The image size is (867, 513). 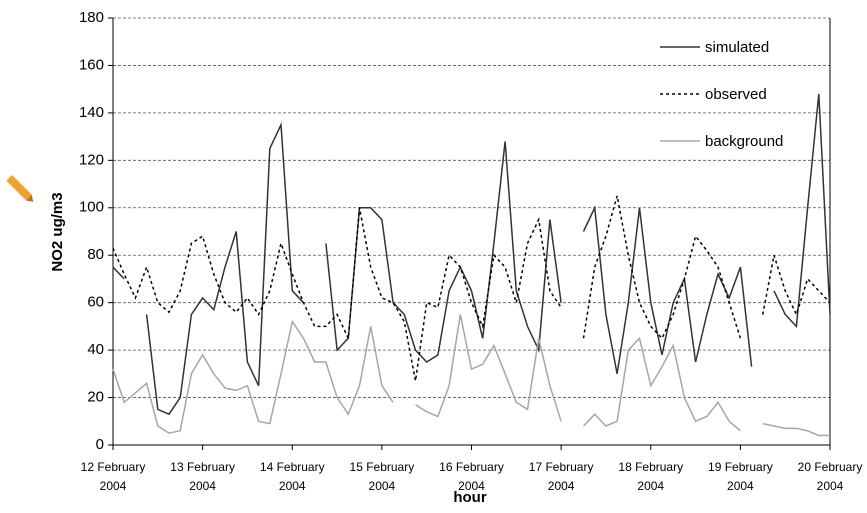 What do you see at coordinates (830, 476) in the screenshot?
I see `x-tick-label: 20 February 2004` at bounding box center [830, 476].